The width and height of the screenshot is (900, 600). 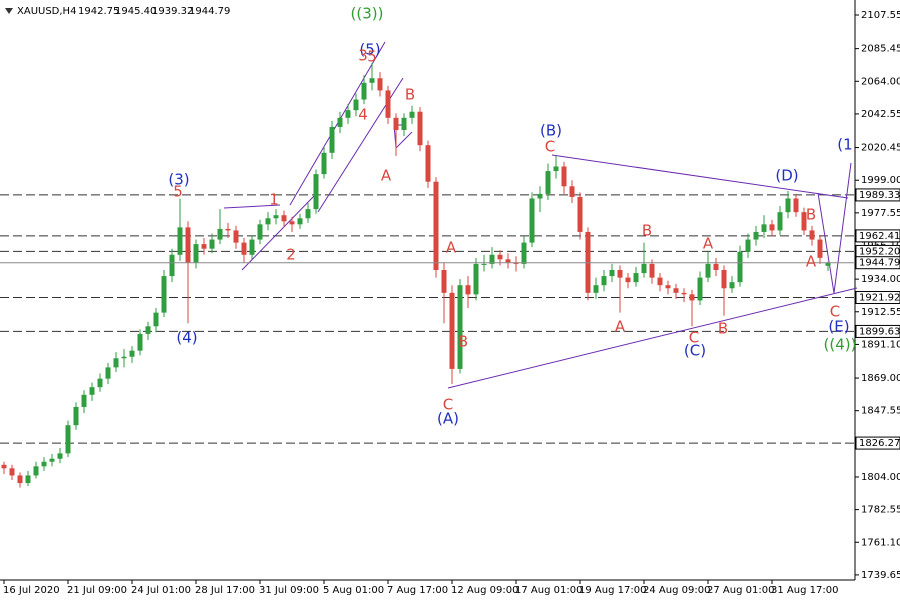 I want to click on level-label: 1826.27, so click(x=879, y=443).